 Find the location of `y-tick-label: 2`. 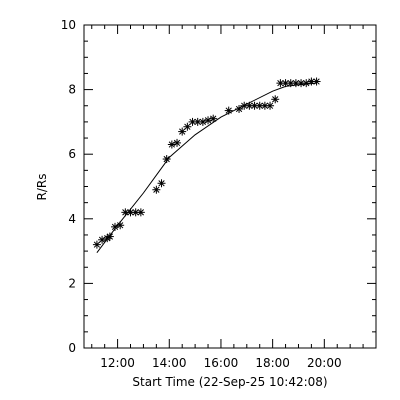

y-tick-label: 2 is located at coordinates (72, 283).